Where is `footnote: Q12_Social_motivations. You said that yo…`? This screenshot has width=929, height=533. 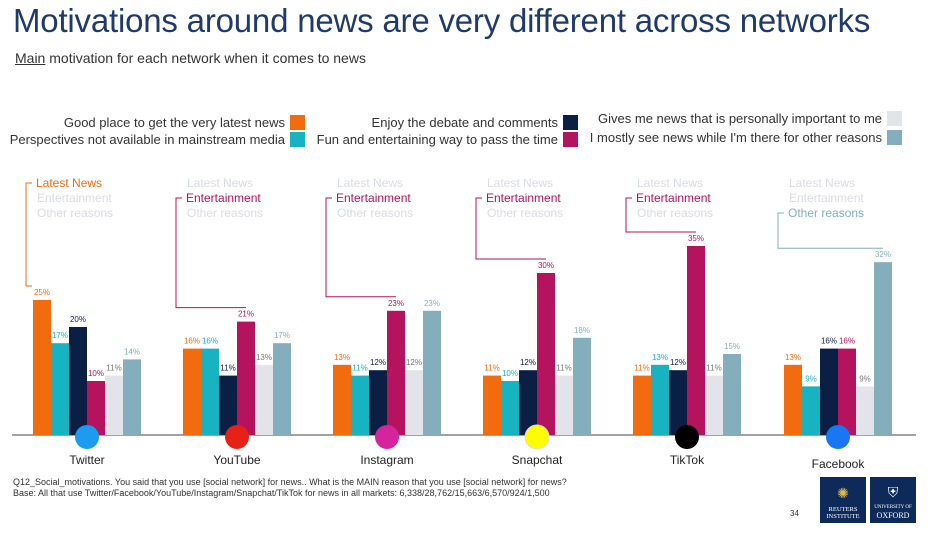 footnote: Q12_Social_motivations. You said that yo… is located at coordinates (290, 488).